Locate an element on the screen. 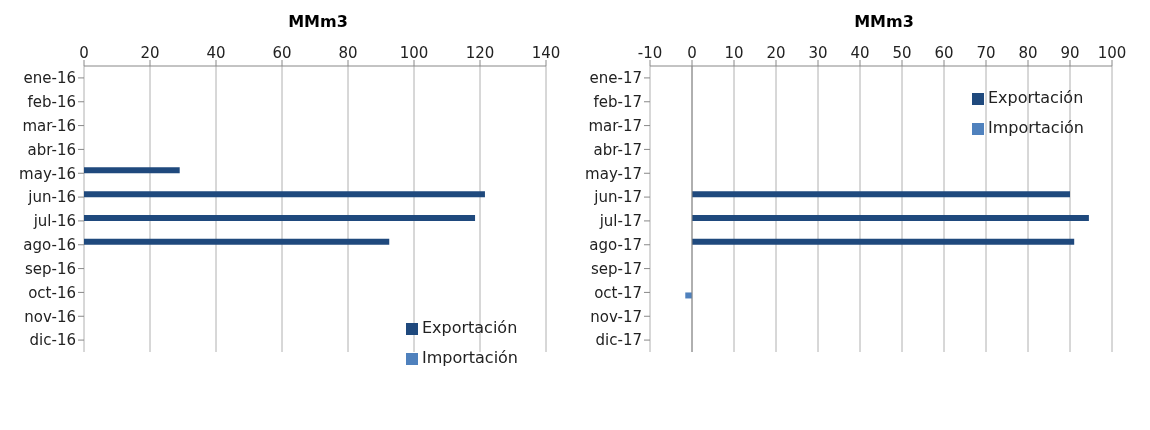  y-tick-label: feb-17 is located at coordinates (617, 102).